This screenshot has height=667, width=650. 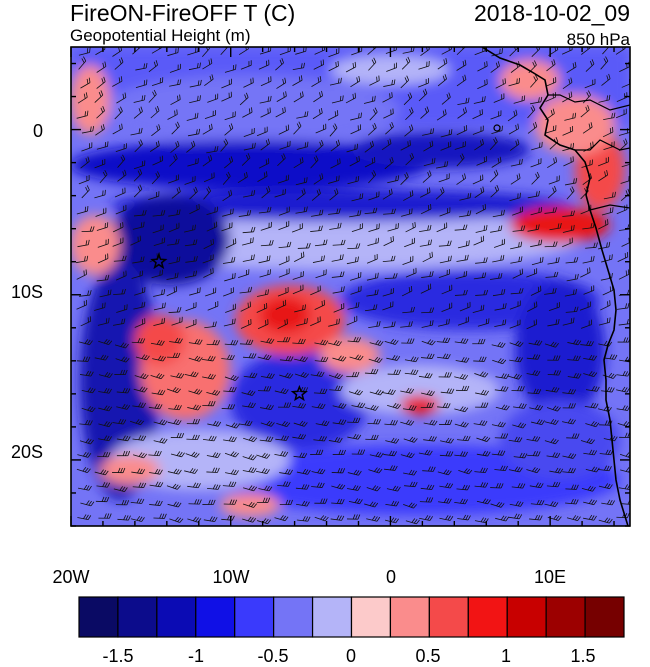 What do you see at coordinates (551, 13) in the screenshot?
I see `datetime-label: 2018-10-02_09` at bounding box center [551, 13].